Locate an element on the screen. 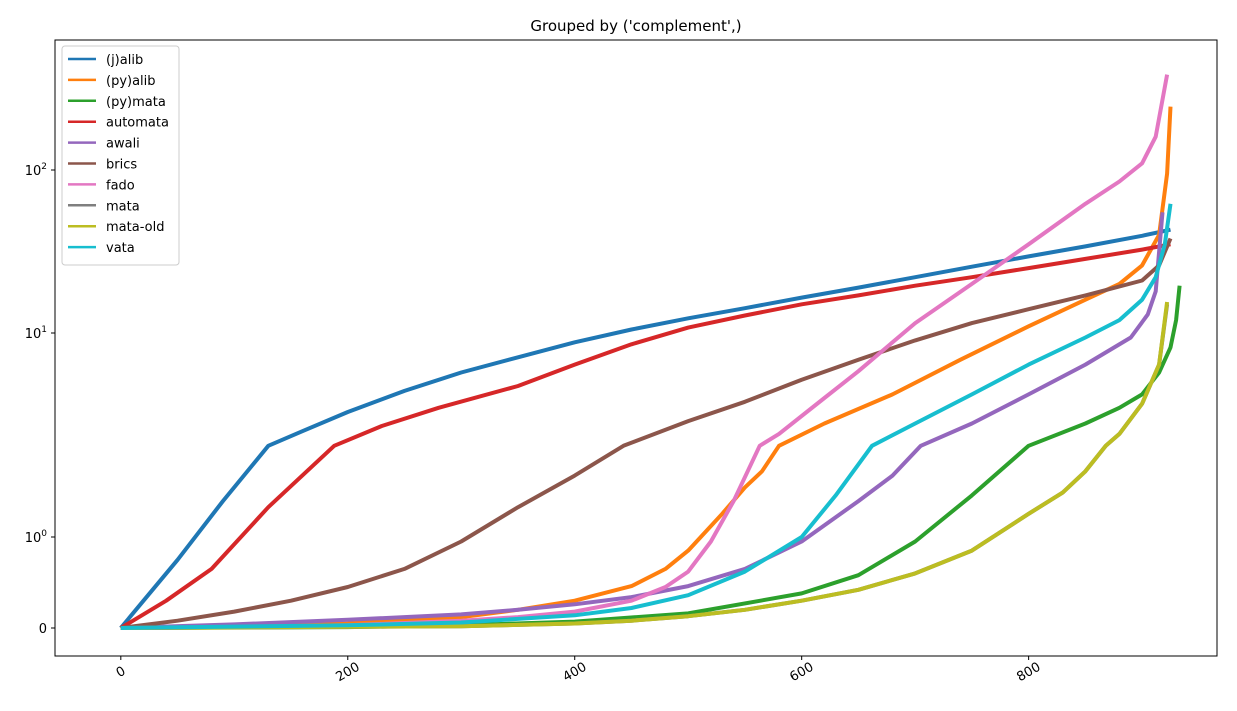 This screenshot has width=1237, height=711. legend-label: (py)alib is located at coordinates (131, 81).